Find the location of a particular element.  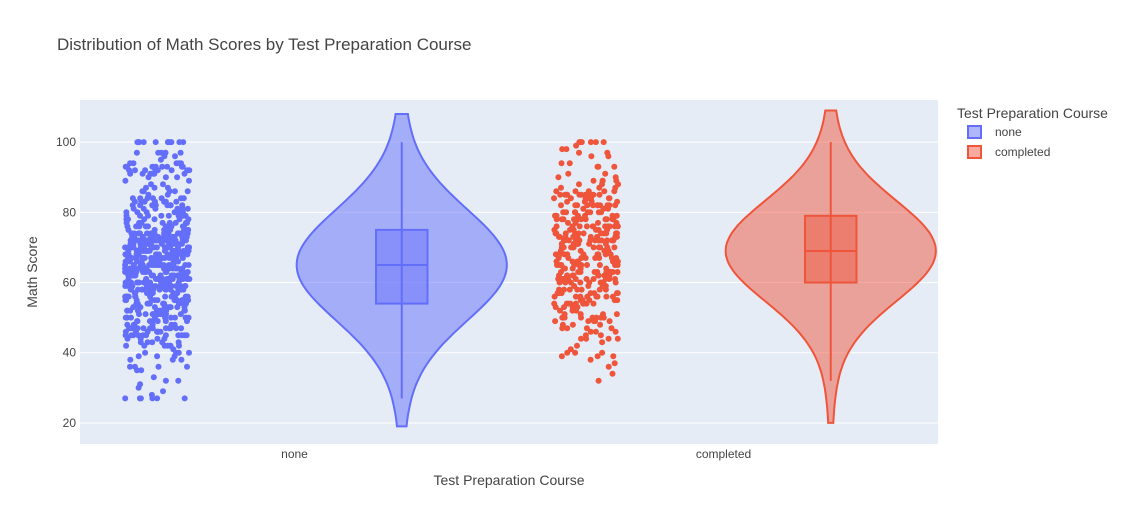

y-tick-label: 20 is located at coordinates (70, 423).